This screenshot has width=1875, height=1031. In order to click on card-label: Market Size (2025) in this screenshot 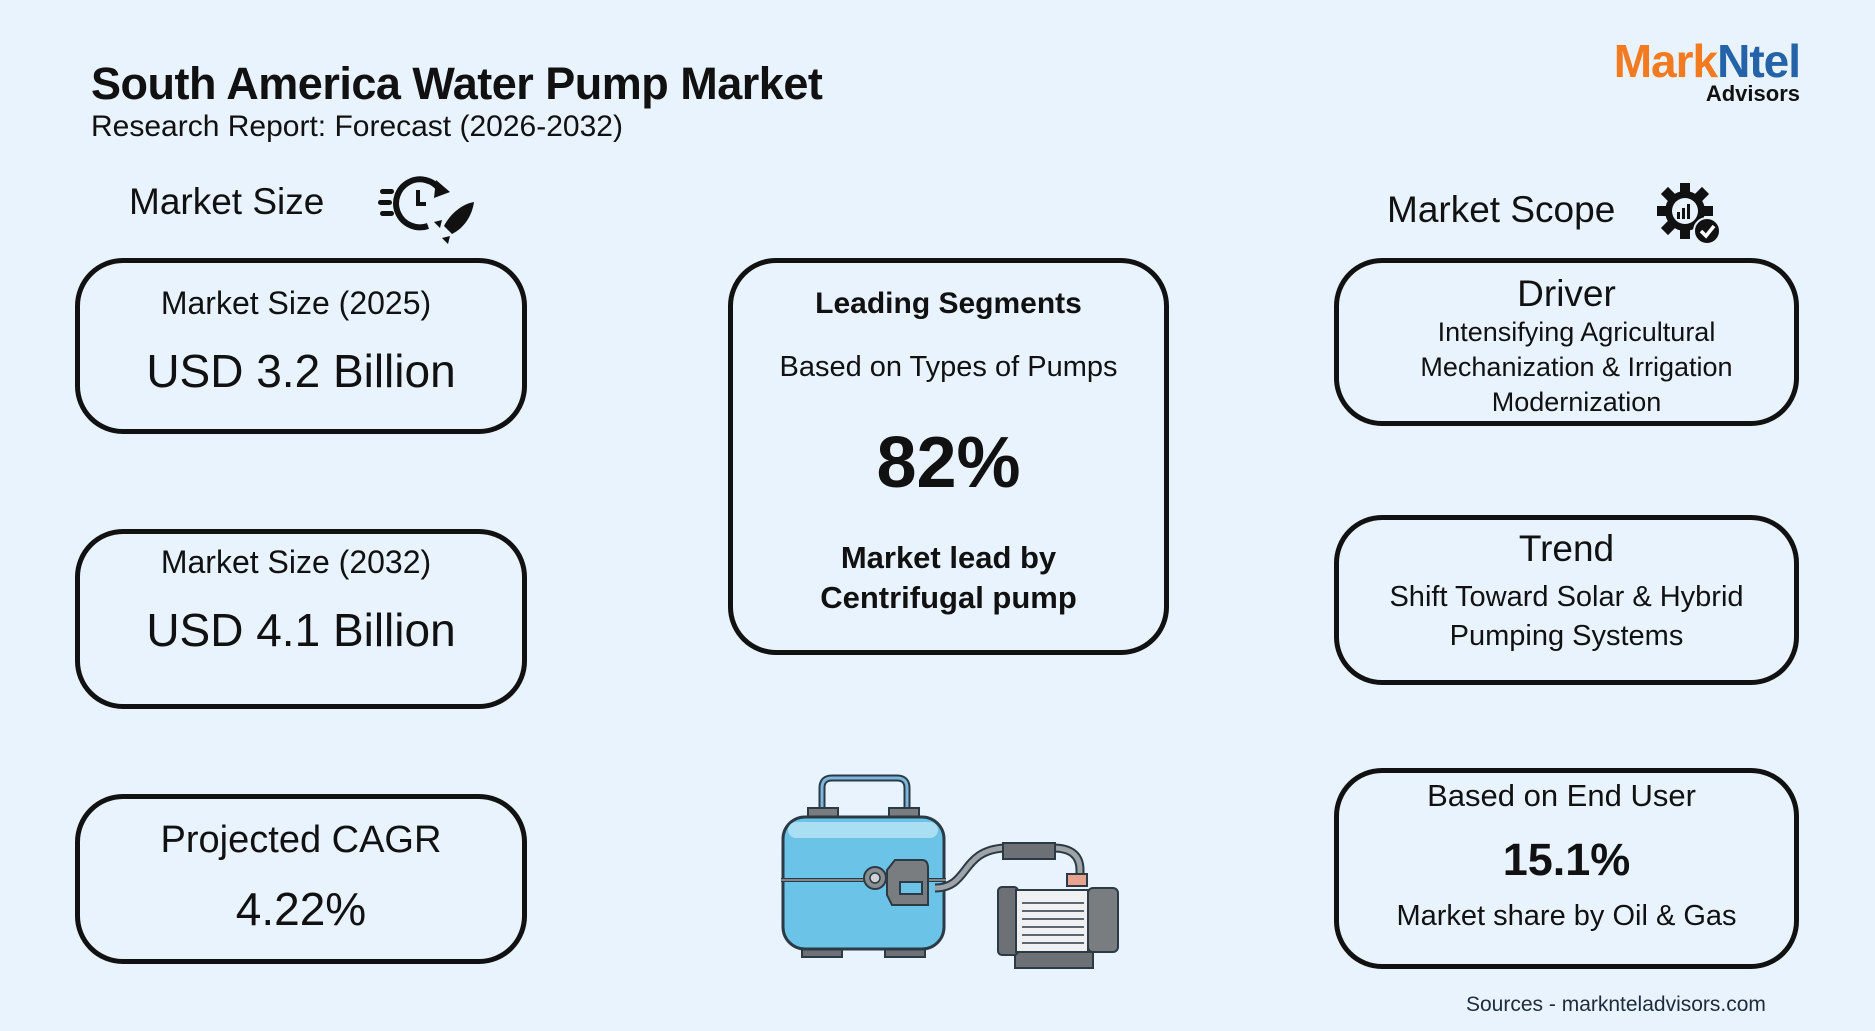, I will do `click(296, 303)`.